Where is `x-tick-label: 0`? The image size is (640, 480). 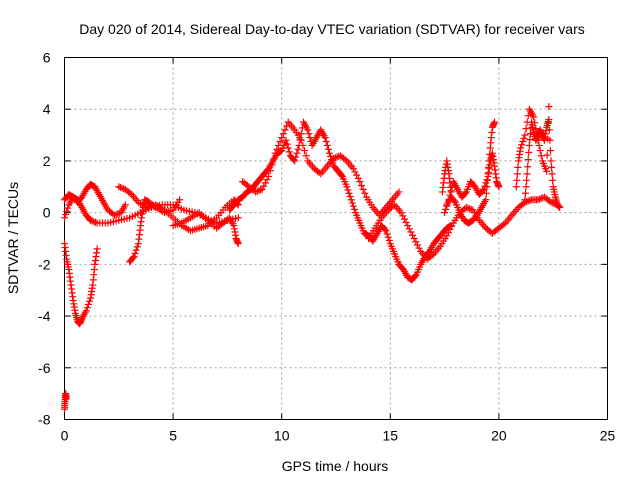
x-tick-label: 0 is located at coordinates (65, 436).